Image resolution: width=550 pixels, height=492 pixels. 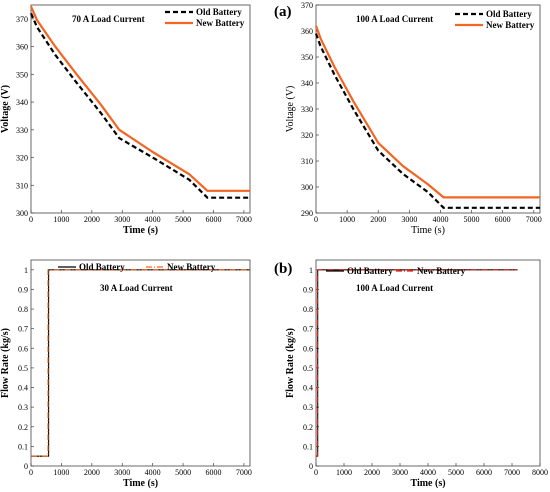 What do you see at coordinates (22, 19) in the screenshot?
I see `y-tick-label: 370` at bounding box center [22, 19].